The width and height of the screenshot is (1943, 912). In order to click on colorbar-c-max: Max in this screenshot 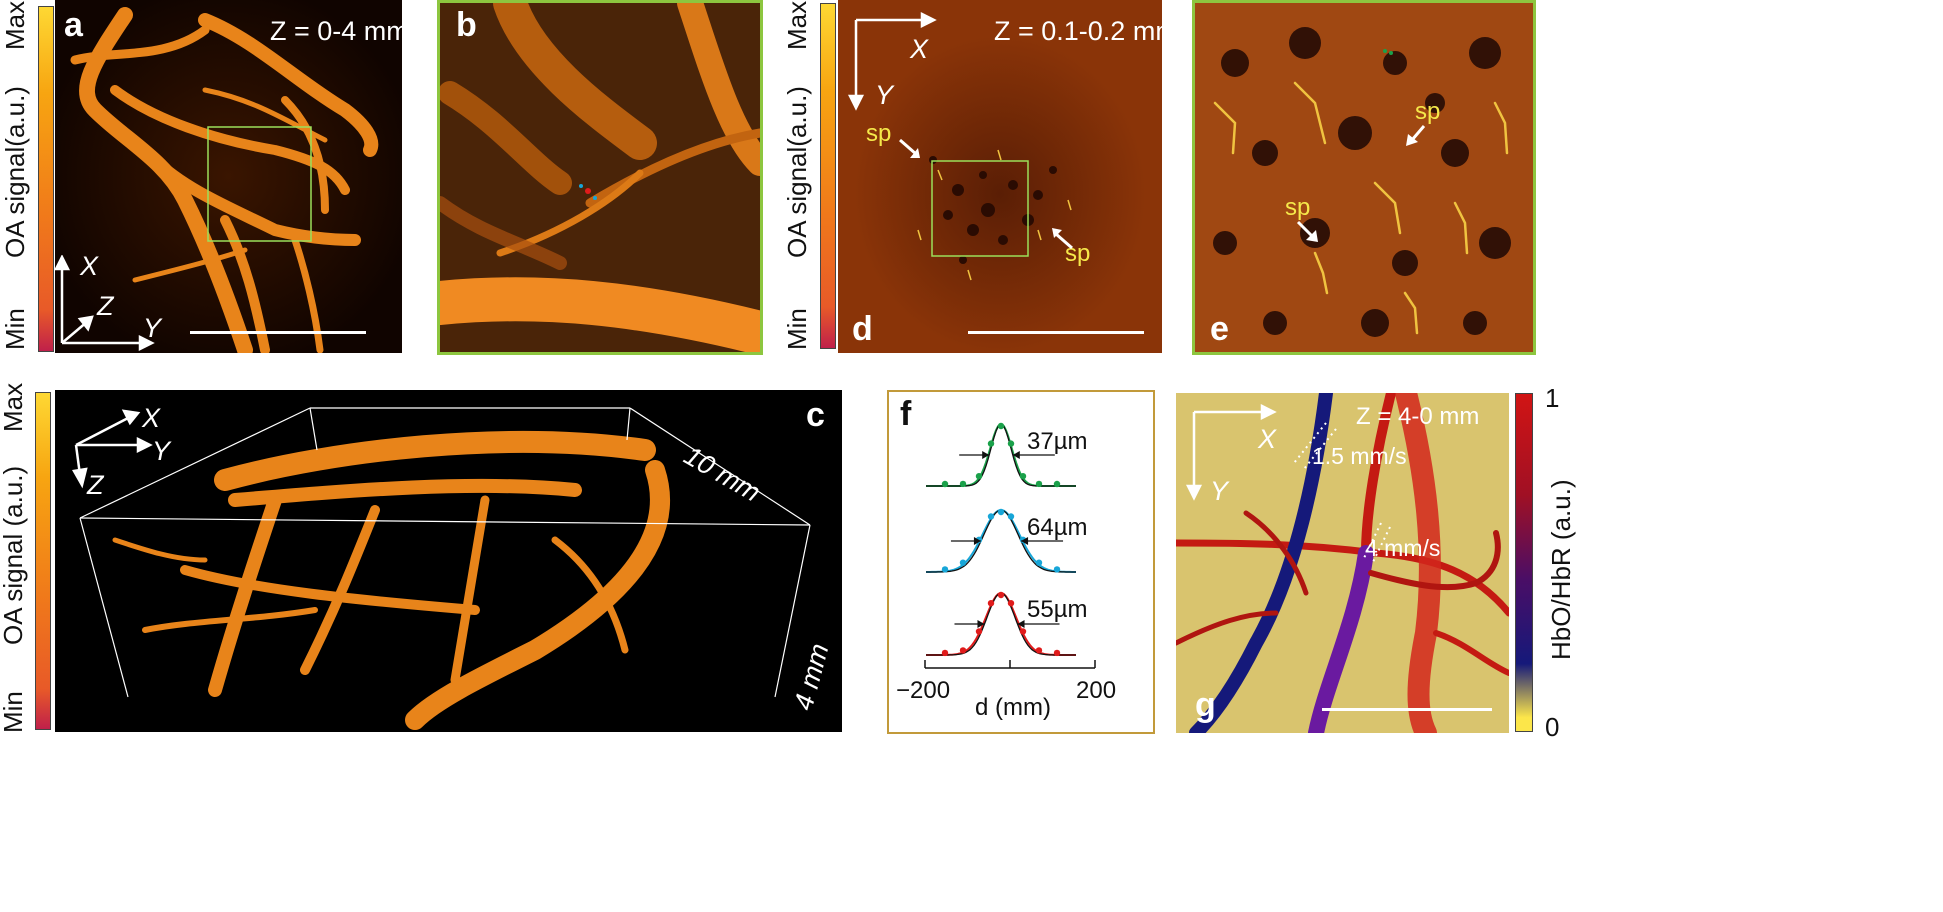, I will do `click(14, 407)`.